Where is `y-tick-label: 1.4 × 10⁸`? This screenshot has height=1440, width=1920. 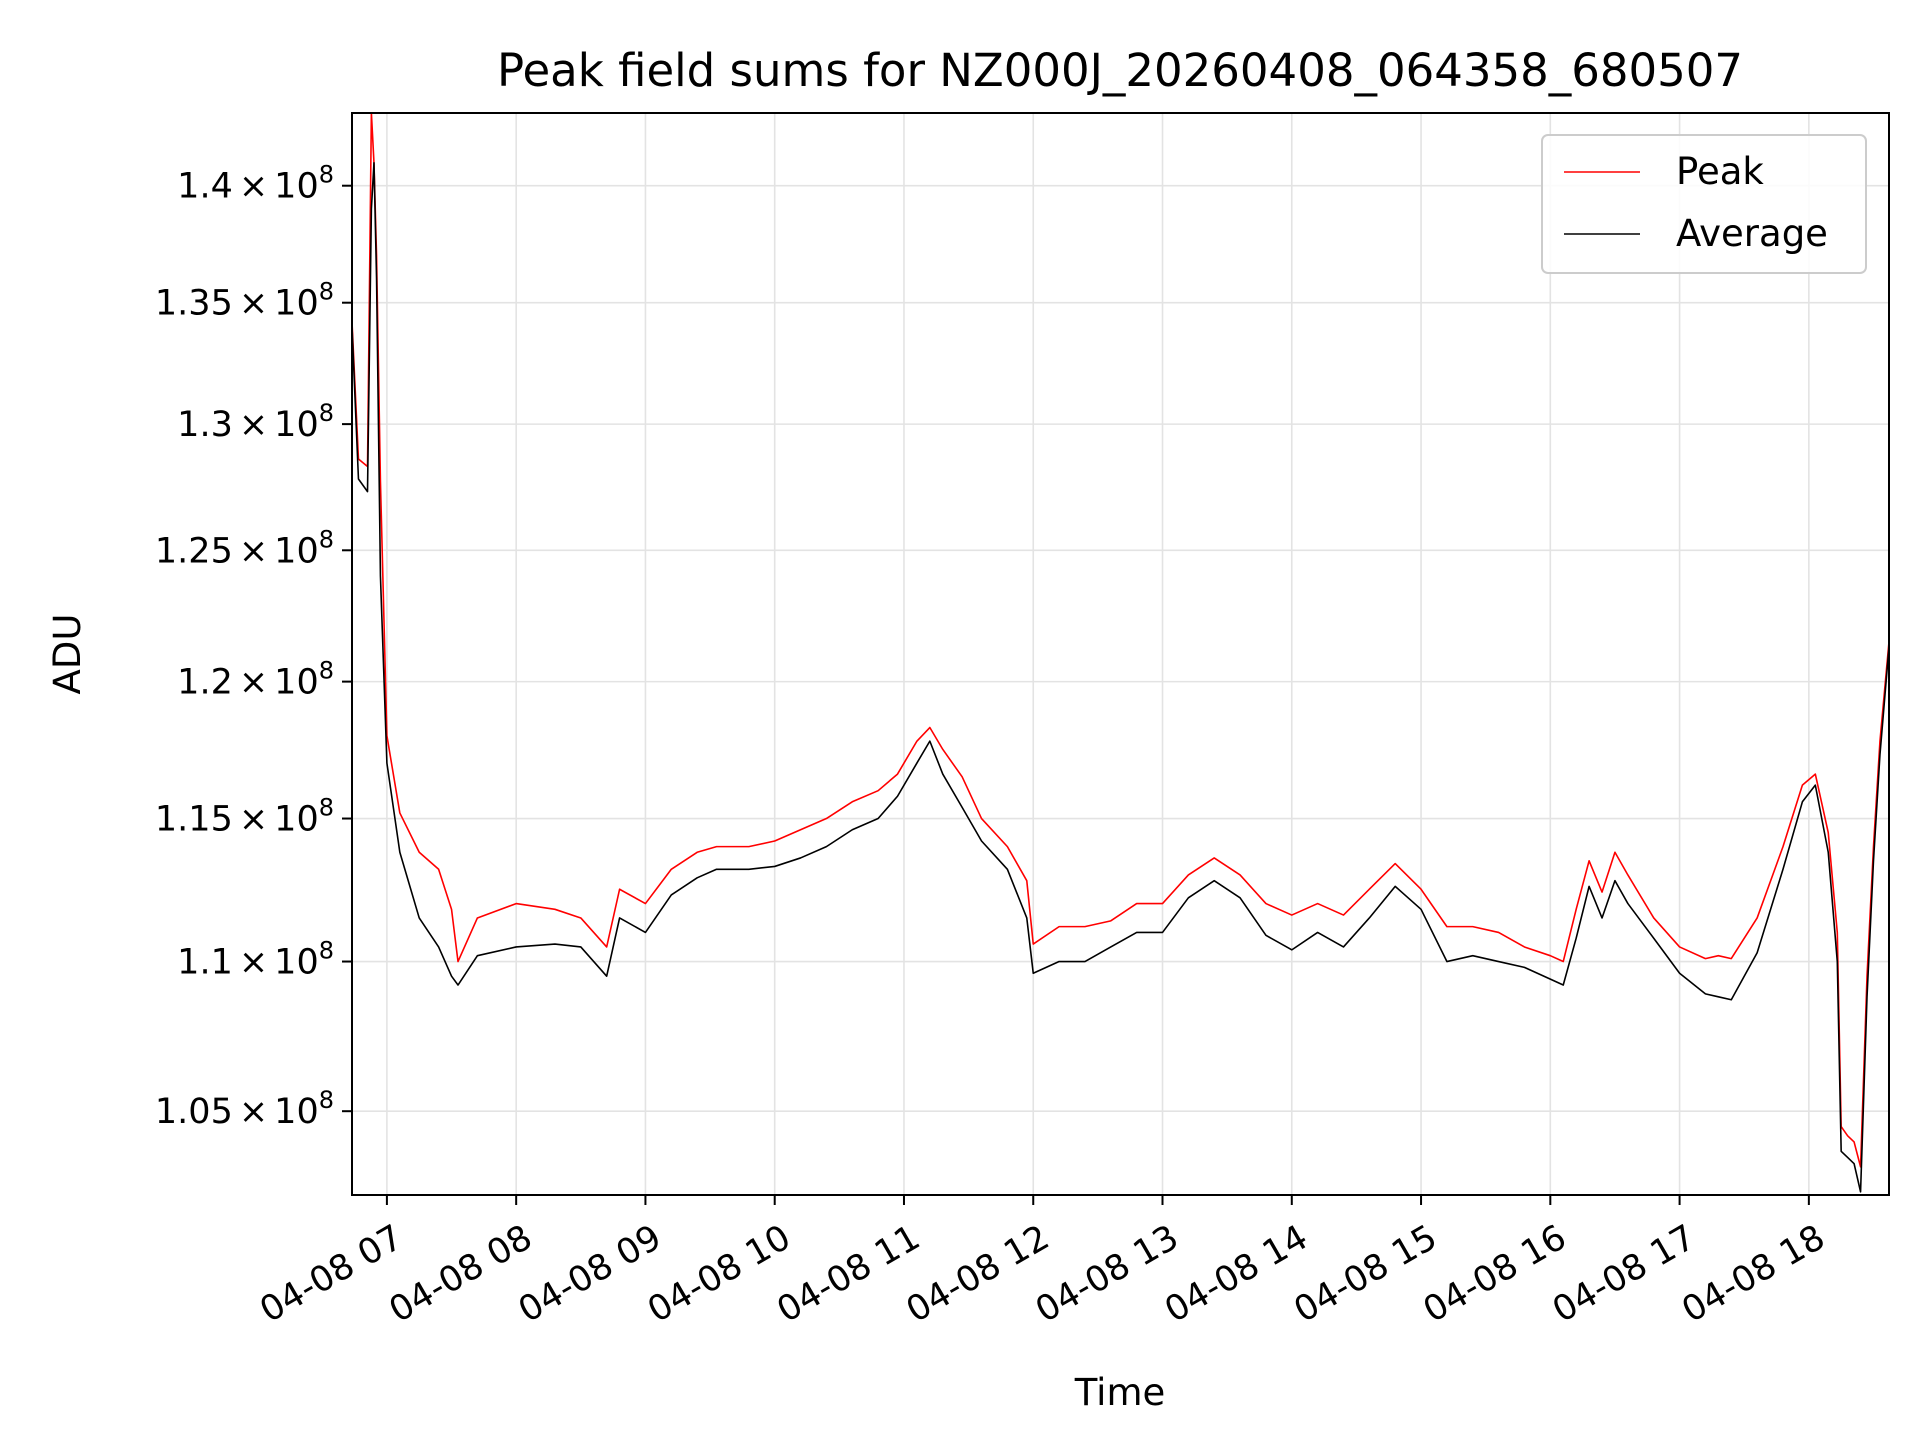 y-tick-label: 1.4 × 10⁸ is located at coordinates (255, 184).